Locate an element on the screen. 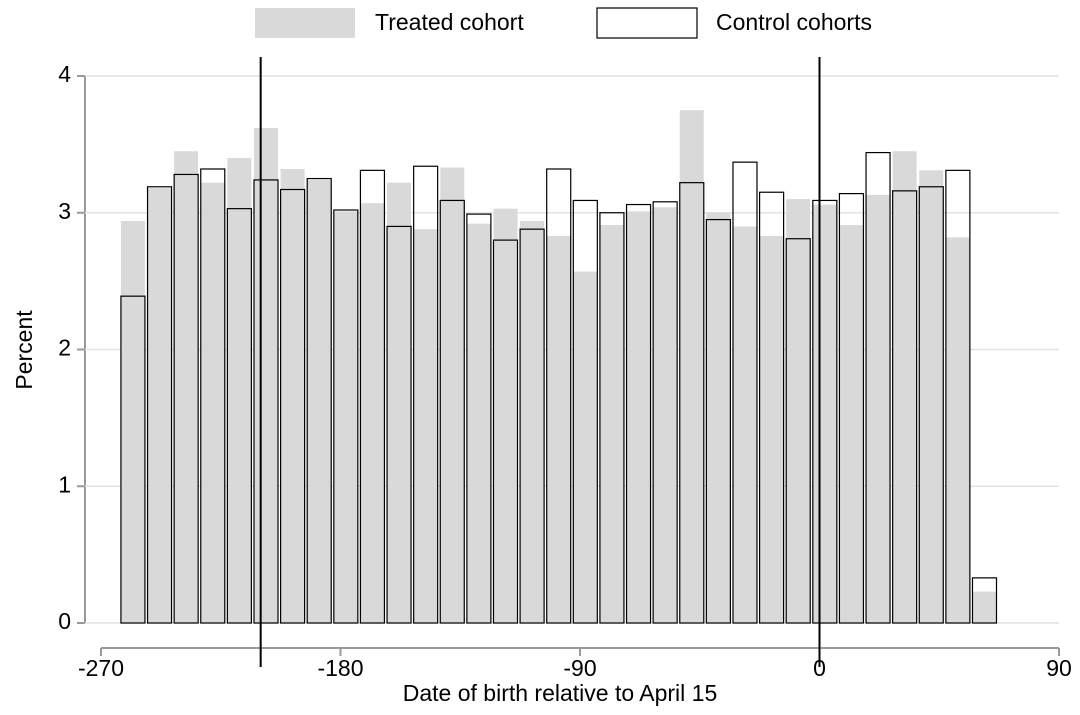 This screenshot has height=715, width=1080. x-tick-label: -270 is located at coordinates (101, 668).